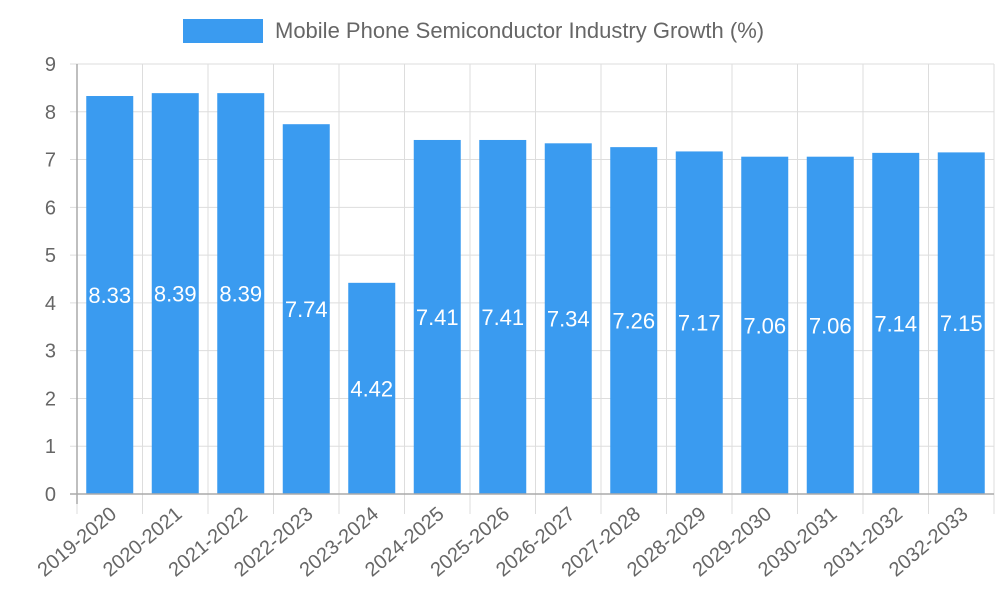 This screenshot has width=1000, height=600. What do you see at coordinates (50, 161) in the screenshot?
I see `y-tick-label: 7` at bounding box center [50, 161].